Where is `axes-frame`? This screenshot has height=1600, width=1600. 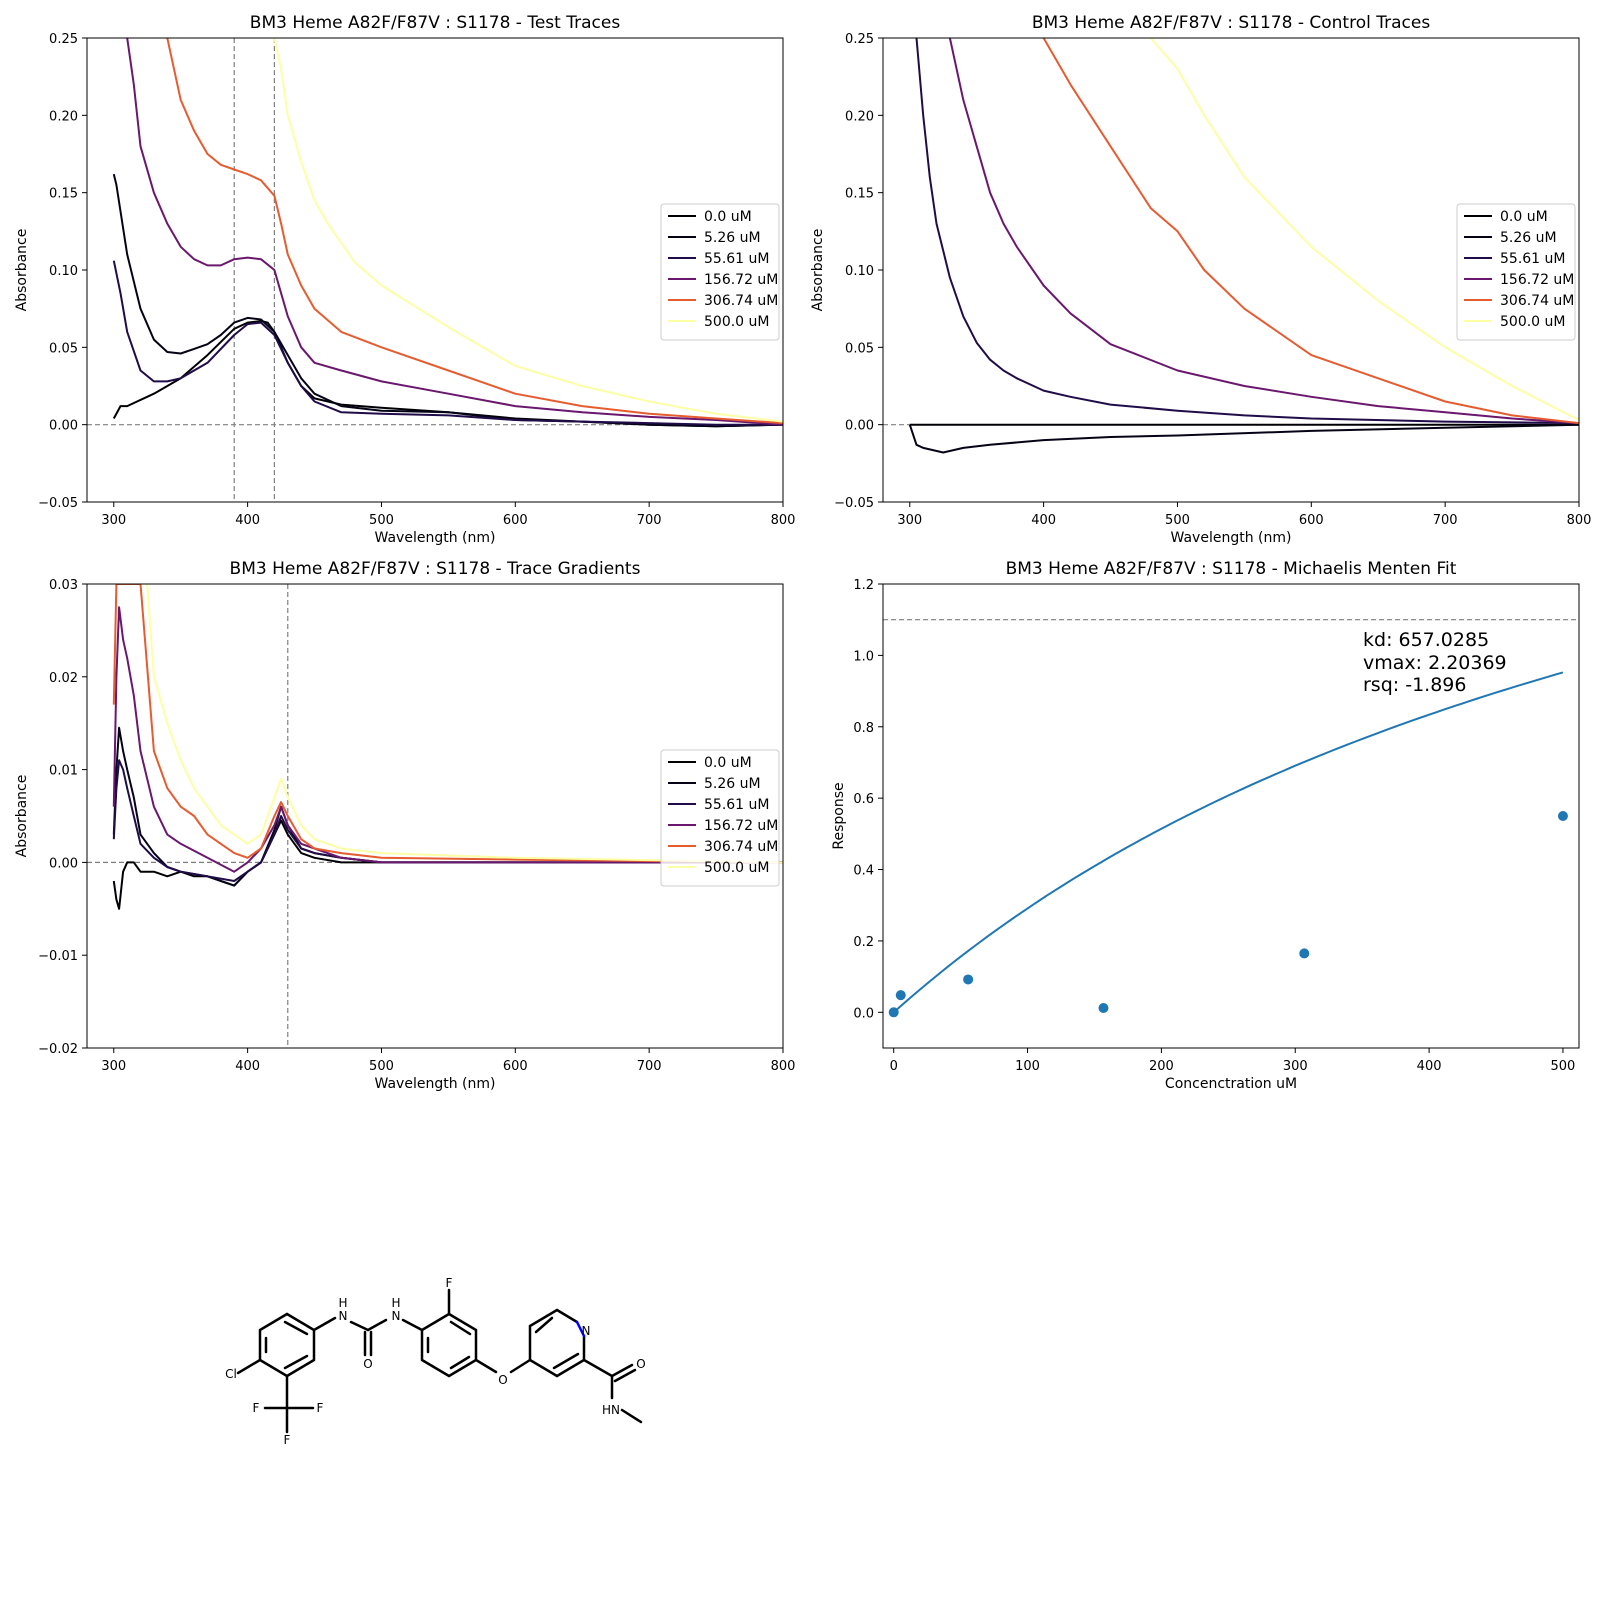
axes-frame is located at coordinates (435, 816).